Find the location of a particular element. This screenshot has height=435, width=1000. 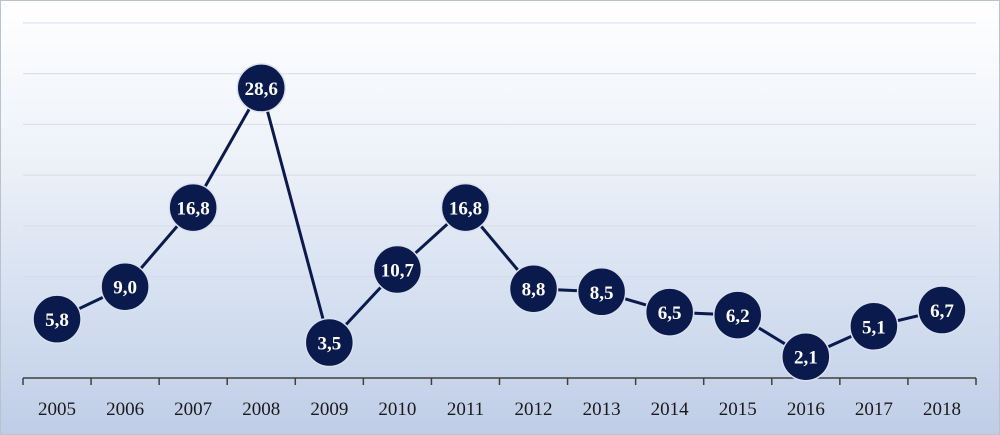

data-label: 10,7 is located at coordinates (398, 270).